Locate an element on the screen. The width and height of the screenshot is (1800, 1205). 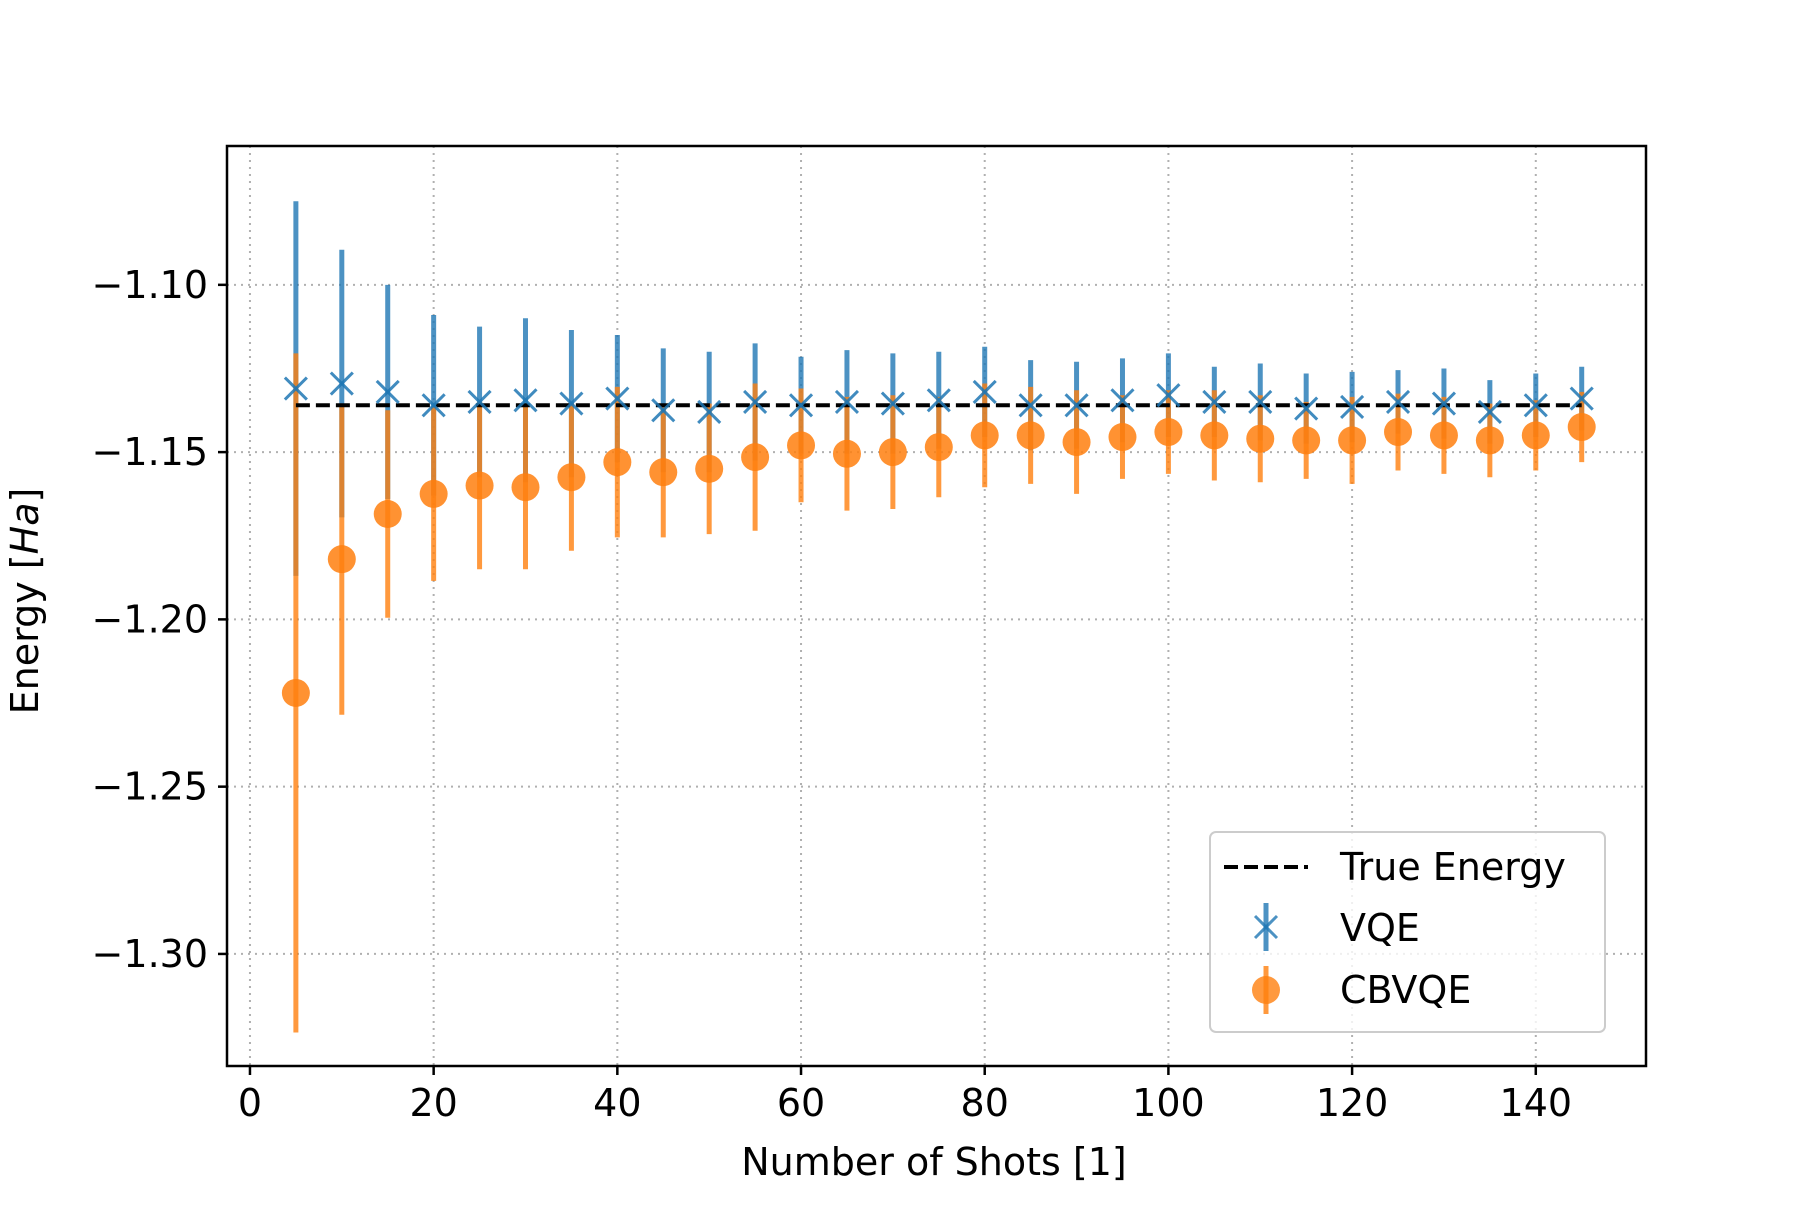
legend: True Energy VQE CBVQE is located at coordinates (1407, 932).